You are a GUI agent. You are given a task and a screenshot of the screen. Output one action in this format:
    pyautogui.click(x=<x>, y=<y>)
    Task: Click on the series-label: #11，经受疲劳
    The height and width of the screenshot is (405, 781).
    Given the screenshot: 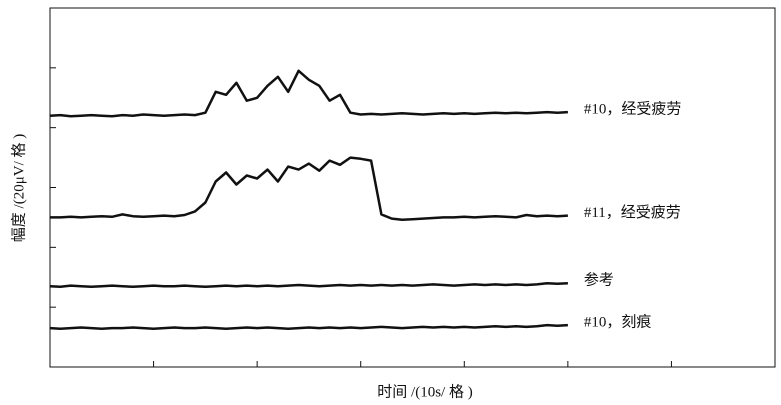 What is the action you would take?
    pyautogui.click(x=632, y=212)
    